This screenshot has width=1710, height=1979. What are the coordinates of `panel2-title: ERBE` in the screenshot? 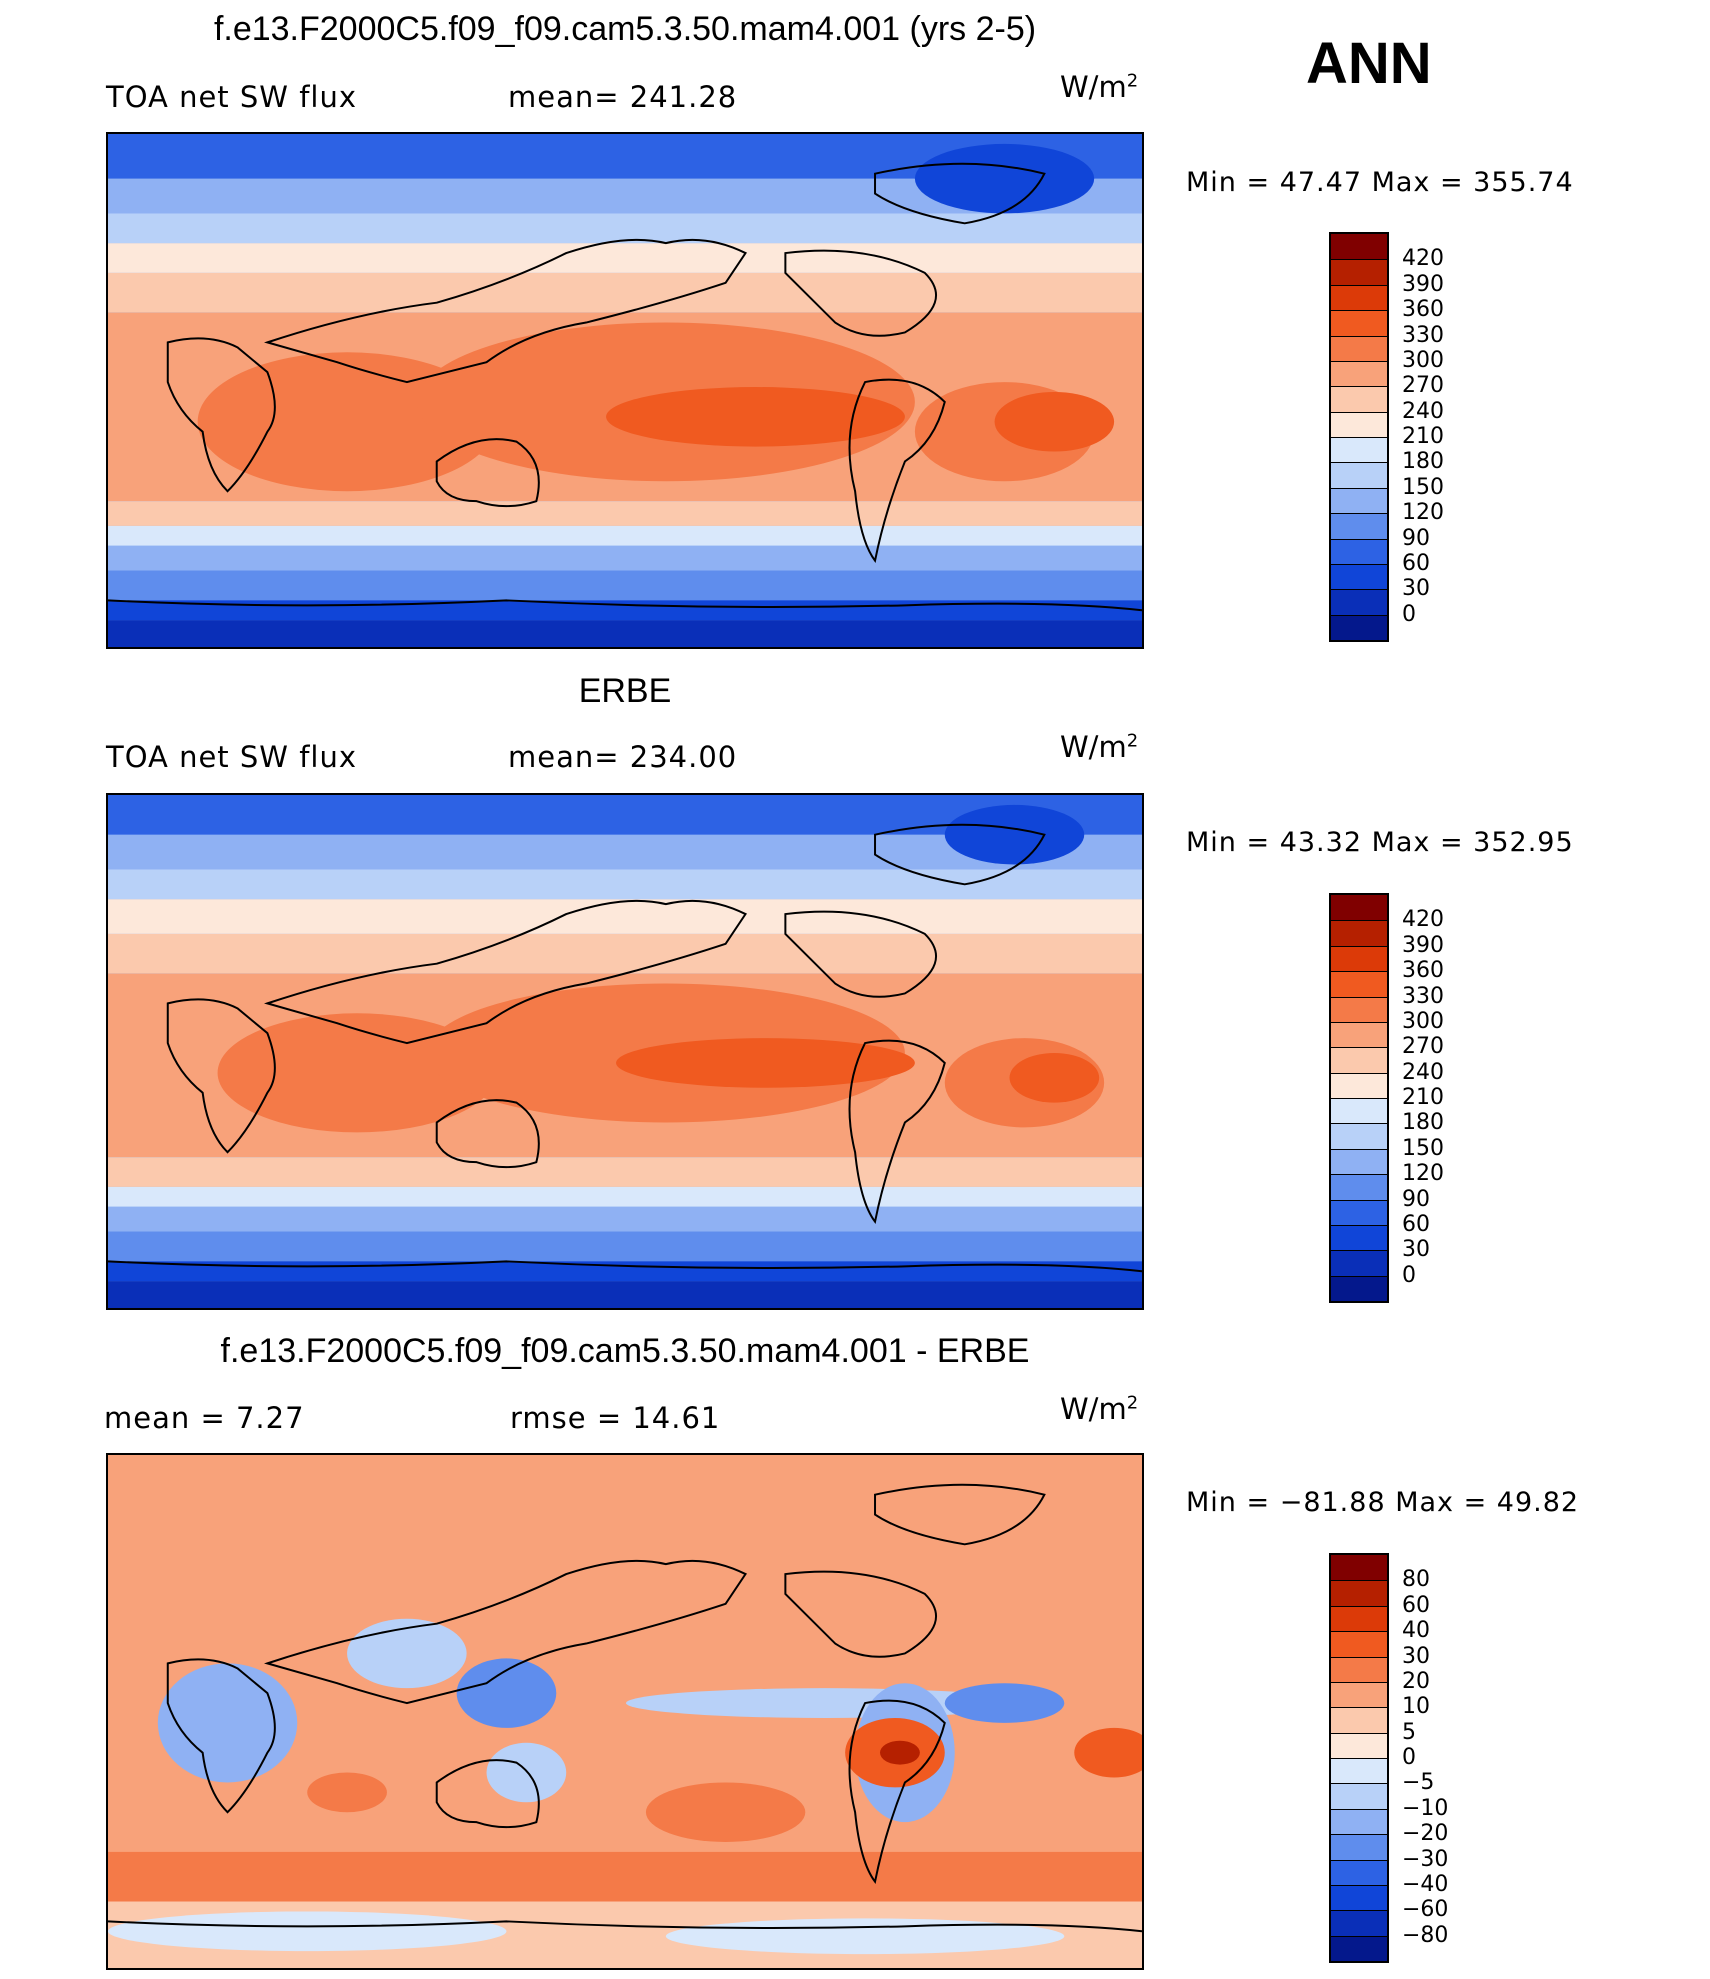 It's located at (625, 691).